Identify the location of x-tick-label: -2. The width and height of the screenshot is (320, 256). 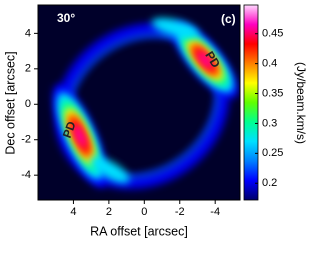
(180, 212).